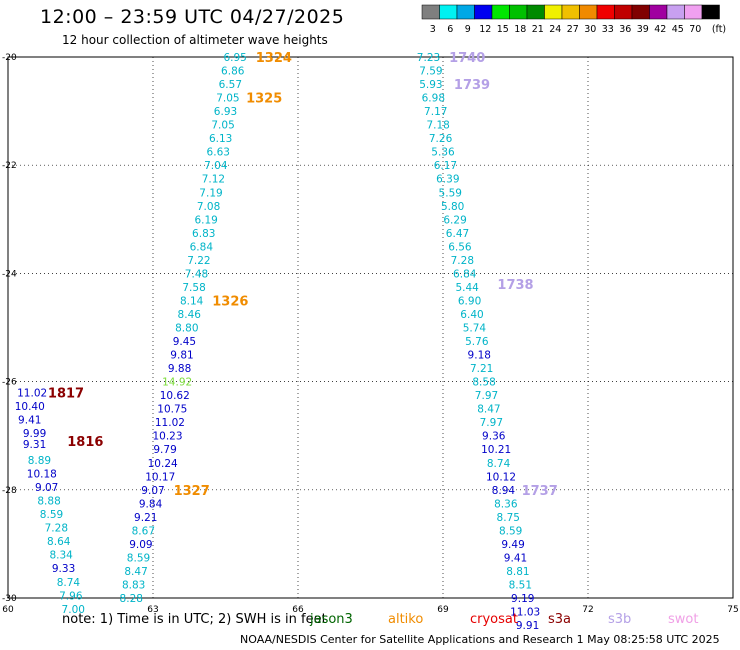 Image resolution: width=740 pixels, height=650 pixels. I want to click on wave-height-value: 9.21, so click(145, 518).